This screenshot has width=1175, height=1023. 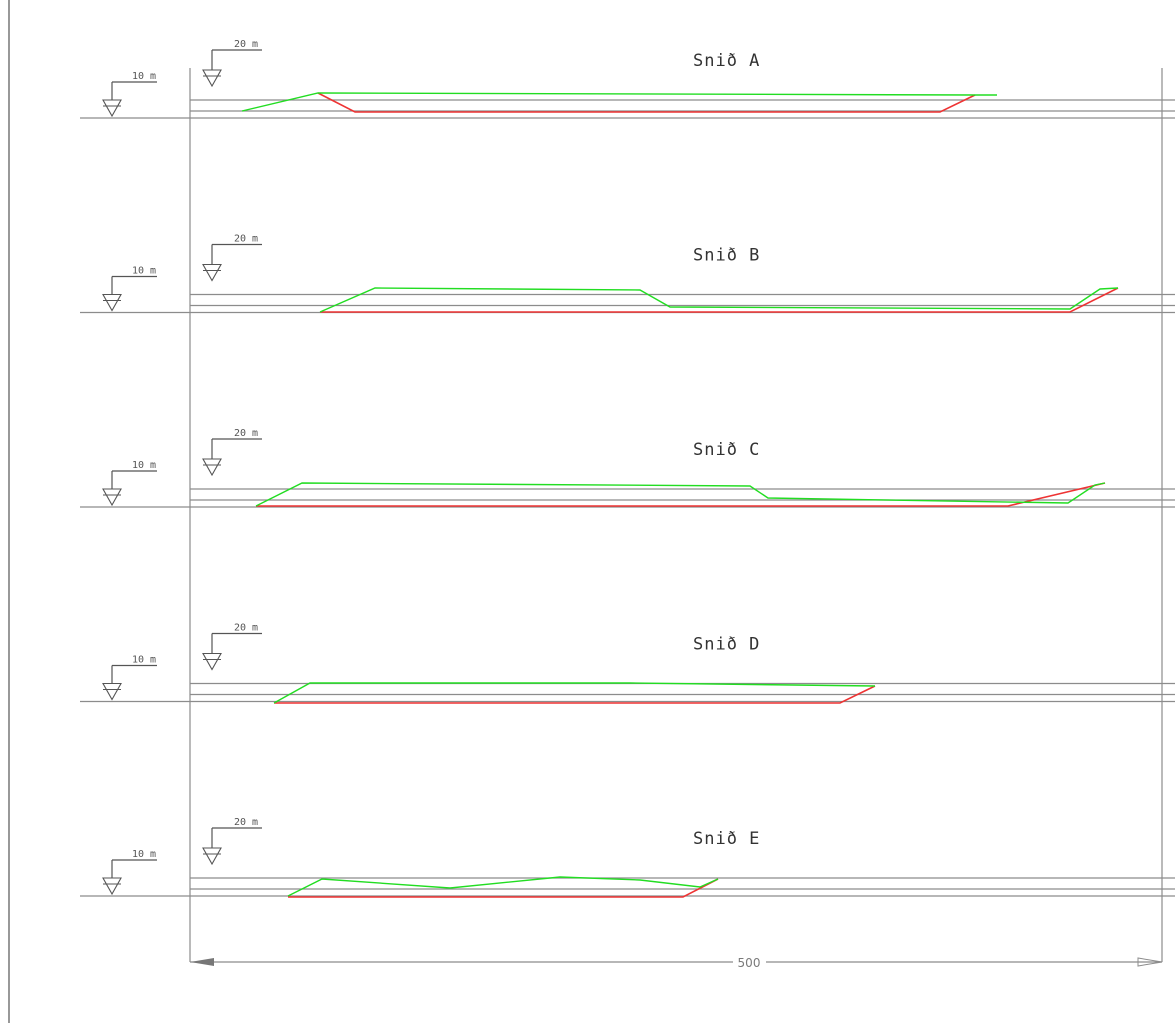 What do you see at coordinates (627, 79) in the screenshot?
I see `section-panel: 10 m 20 m Snið A` at bounding box center [627, 79].